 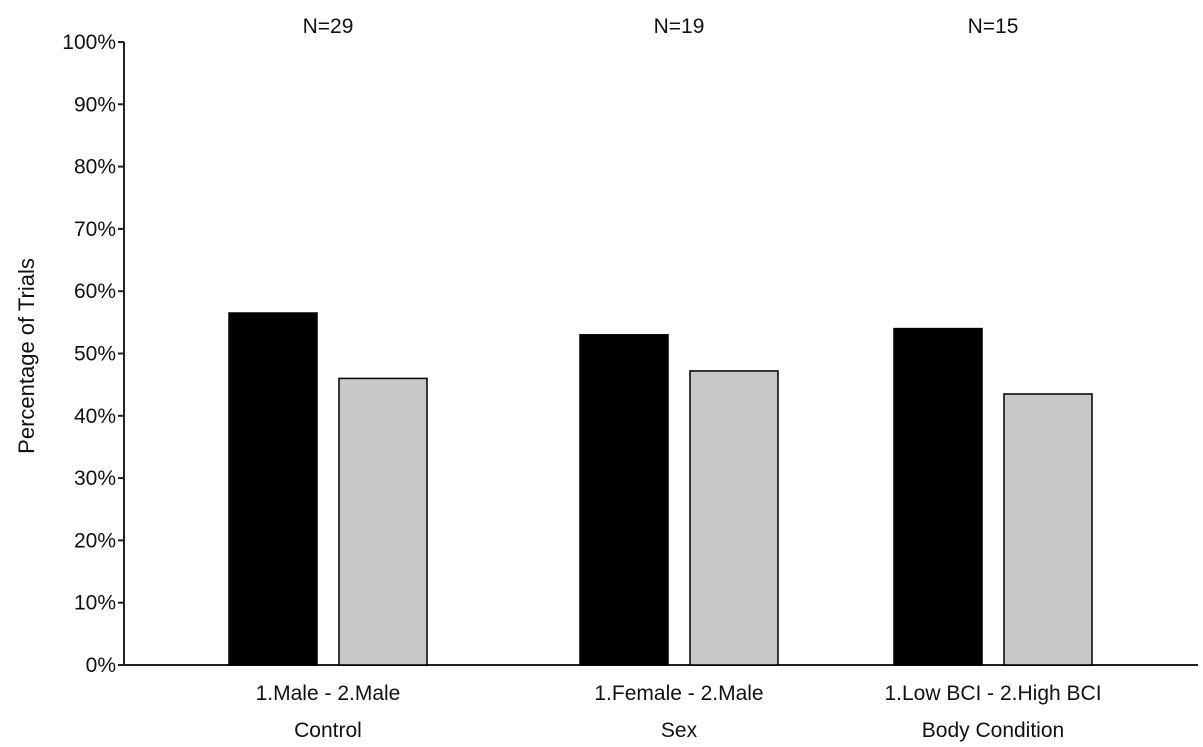 I want to click on n-label: N=15, so click(x=993, y=26).